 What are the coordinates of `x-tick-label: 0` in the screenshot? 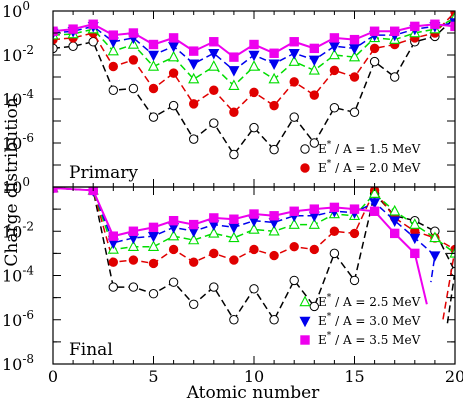 It's located at (53, 376).